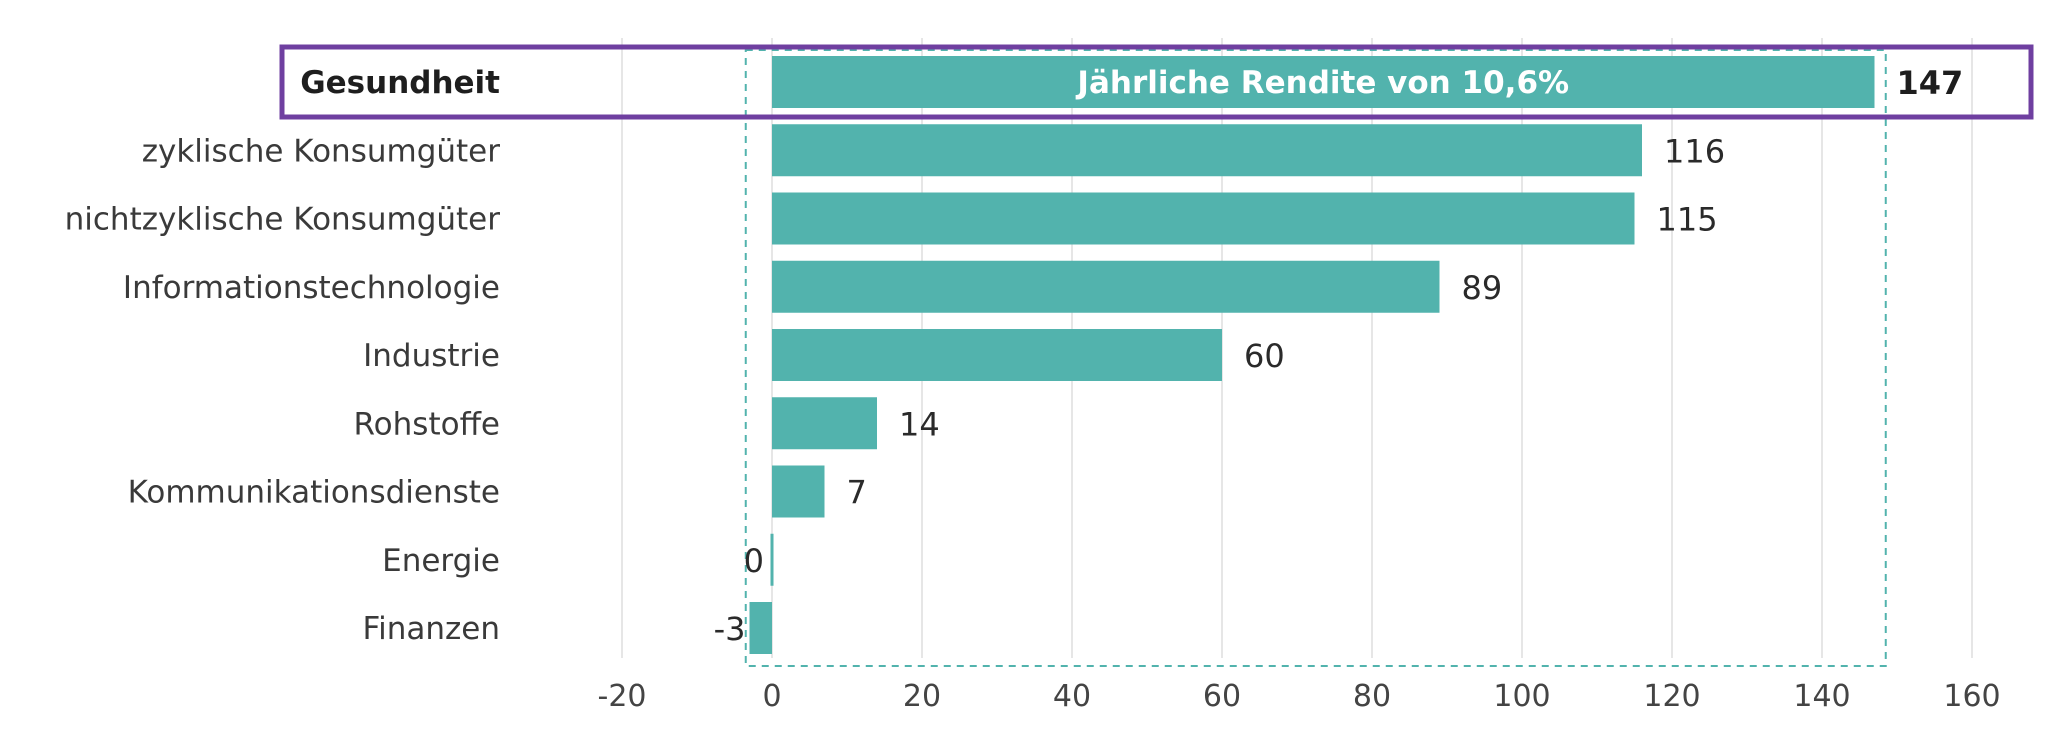 This screenshot has height=740, width=2064. What do you see at coordinates (760, 628) in the screenshot?
I see `bar-finanzen` at bounding box center [760, 628].